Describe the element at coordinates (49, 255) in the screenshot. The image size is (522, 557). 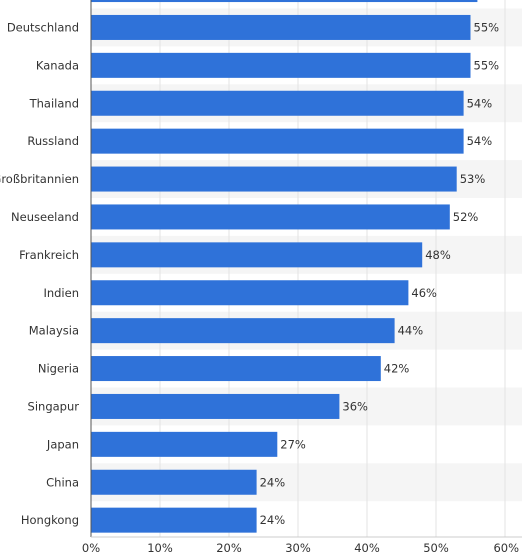
I see `category-label: Frankreich` at that location.